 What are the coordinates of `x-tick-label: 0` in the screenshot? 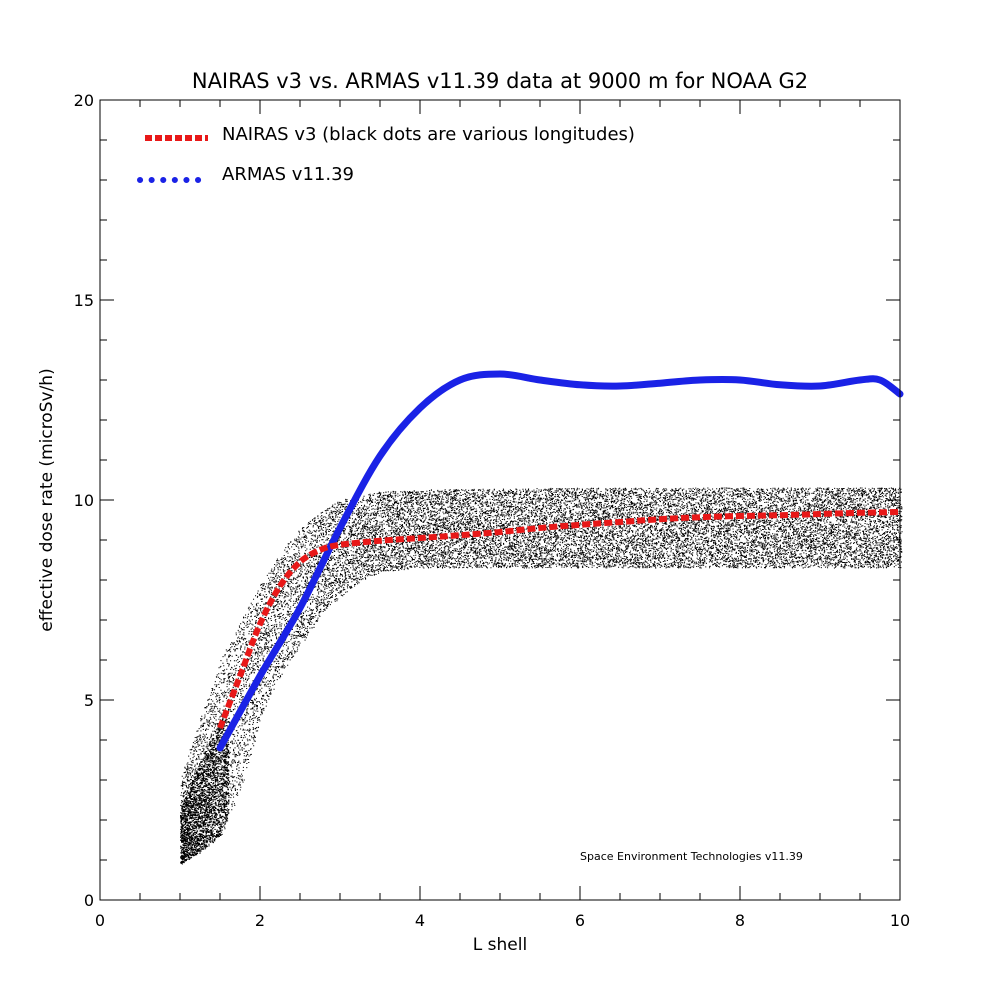 It's located at (100, 920).